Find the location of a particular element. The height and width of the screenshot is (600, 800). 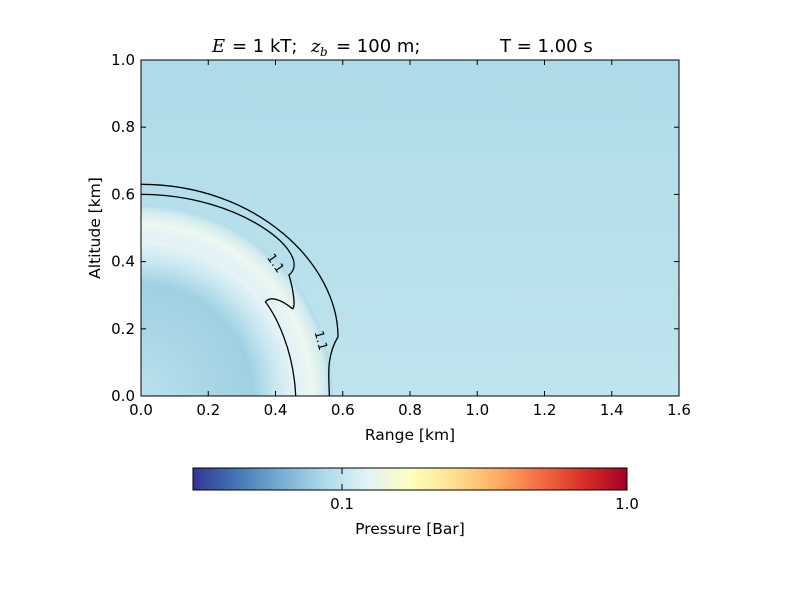

contour-line-outer is located at coordinates (240, 289).